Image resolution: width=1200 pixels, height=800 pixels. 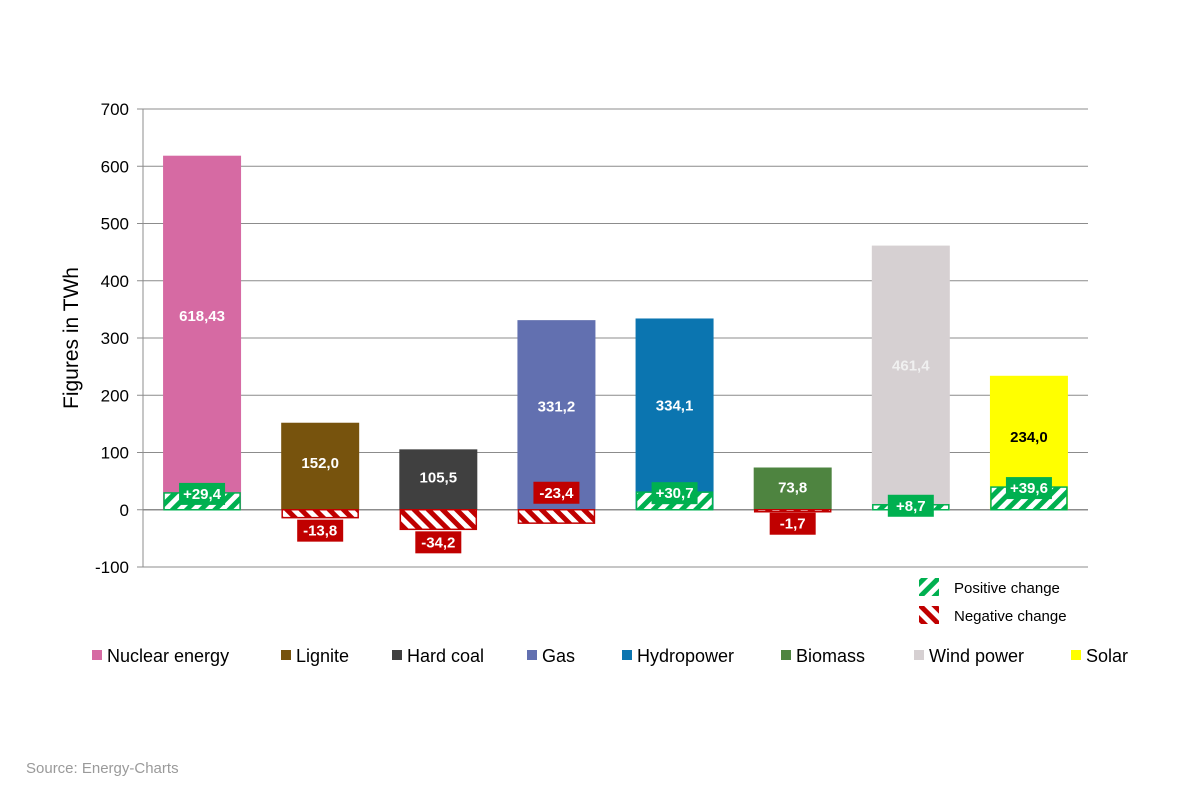 What do you see at coordinates (976, 656) in the screenshot?
I see `legend-label: Wind power` at bounding box center [976, 656].